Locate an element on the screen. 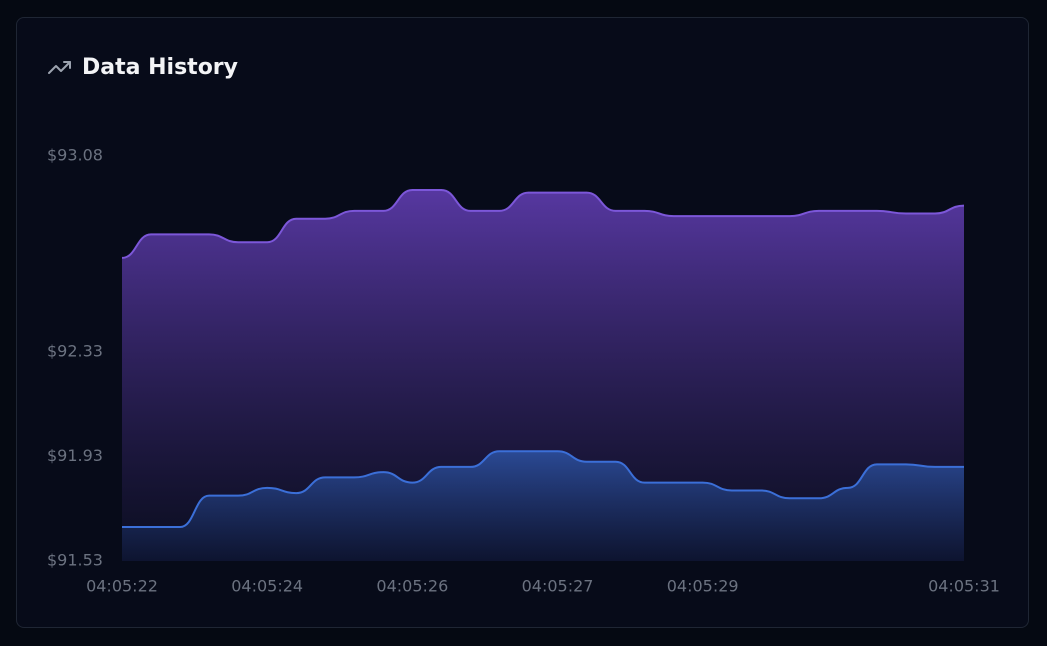 The image size is (1047, 646). area-fill is located at coordinates (543, 506).